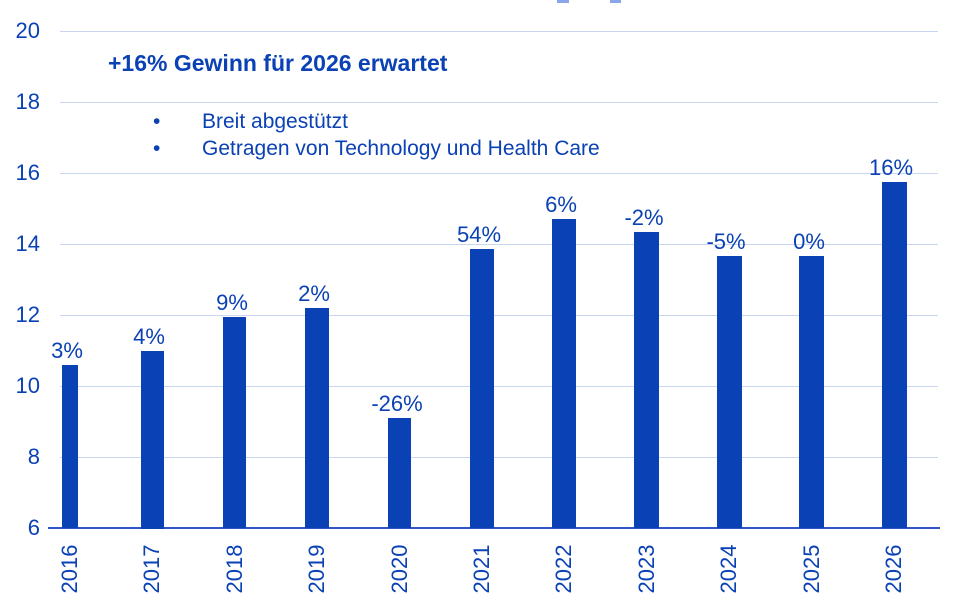  I want to click on bar-2020, so click(399, 473).